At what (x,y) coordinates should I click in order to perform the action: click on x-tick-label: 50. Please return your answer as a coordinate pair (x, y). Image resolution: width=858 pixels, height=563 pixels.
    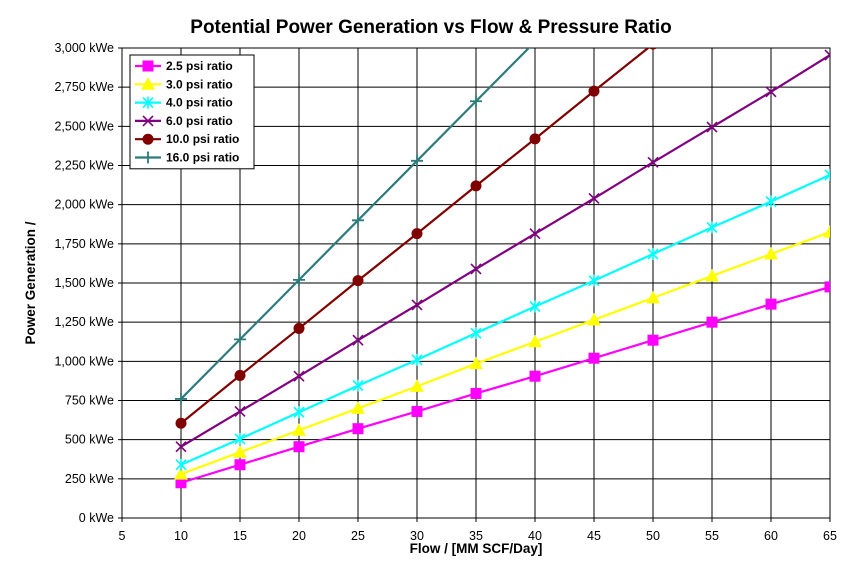
    Looking at the image, I should click on (653, 536).